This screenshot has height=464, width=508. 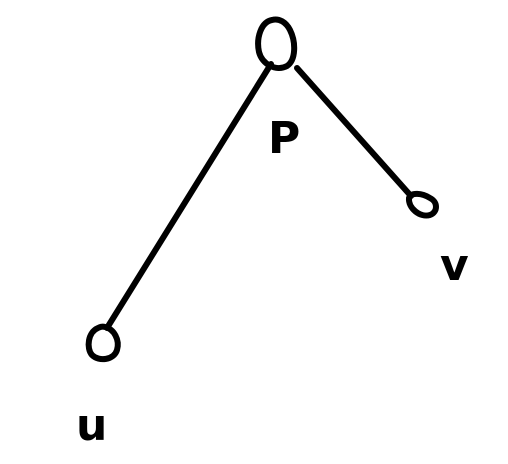 What do you see at coordinates (284, 138) in the screenshot?
I see `node-p-label: P` at bounding box center [284, 138].